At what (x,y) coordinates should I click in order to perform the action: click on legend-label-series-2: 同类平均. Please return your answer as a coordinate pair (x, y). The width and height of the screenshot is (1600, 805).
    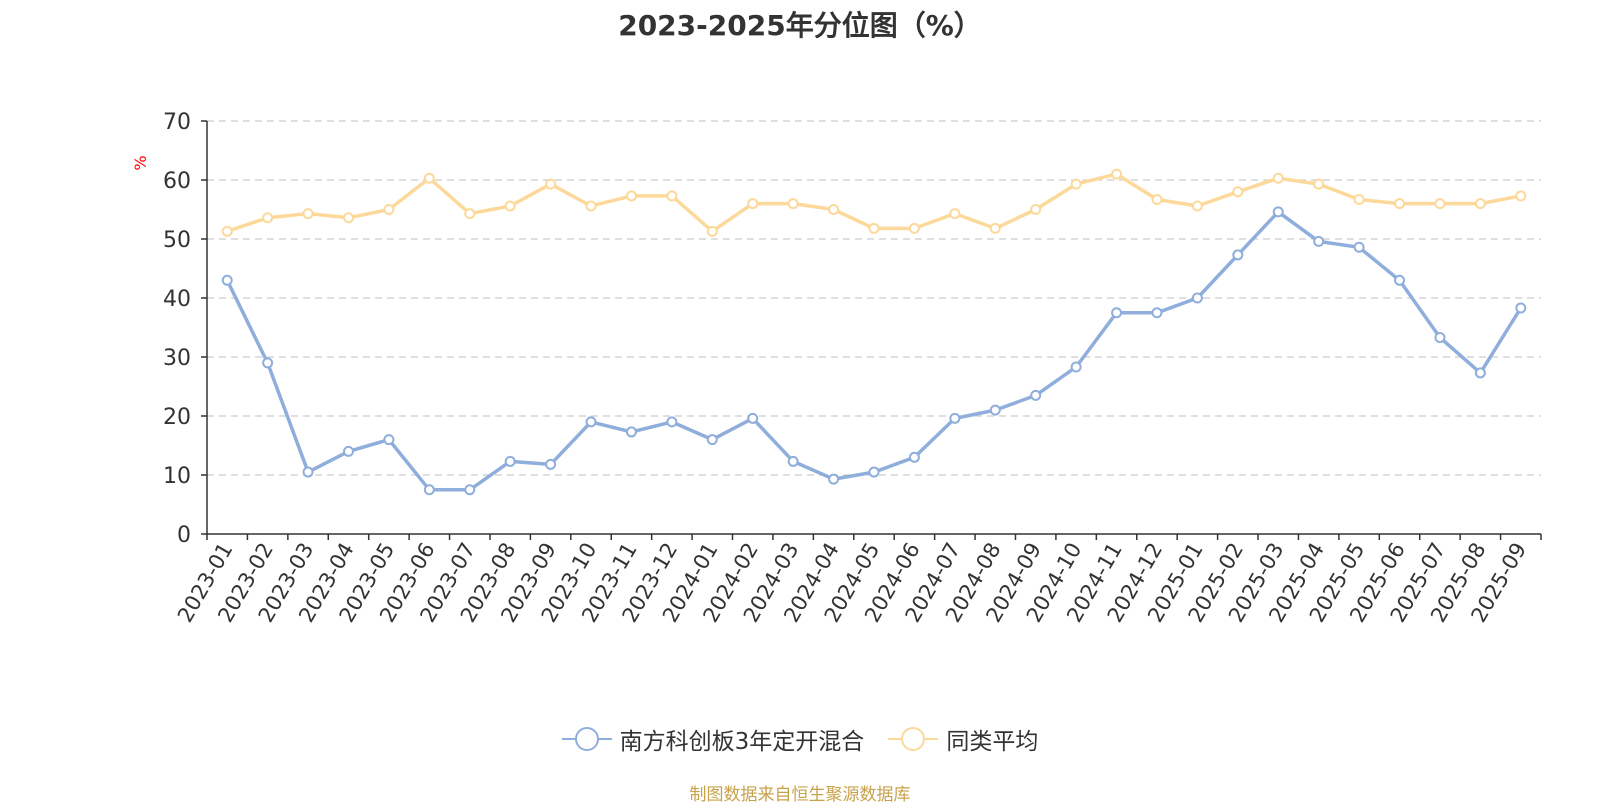
    Looking at the image, I should click on (992, 742).